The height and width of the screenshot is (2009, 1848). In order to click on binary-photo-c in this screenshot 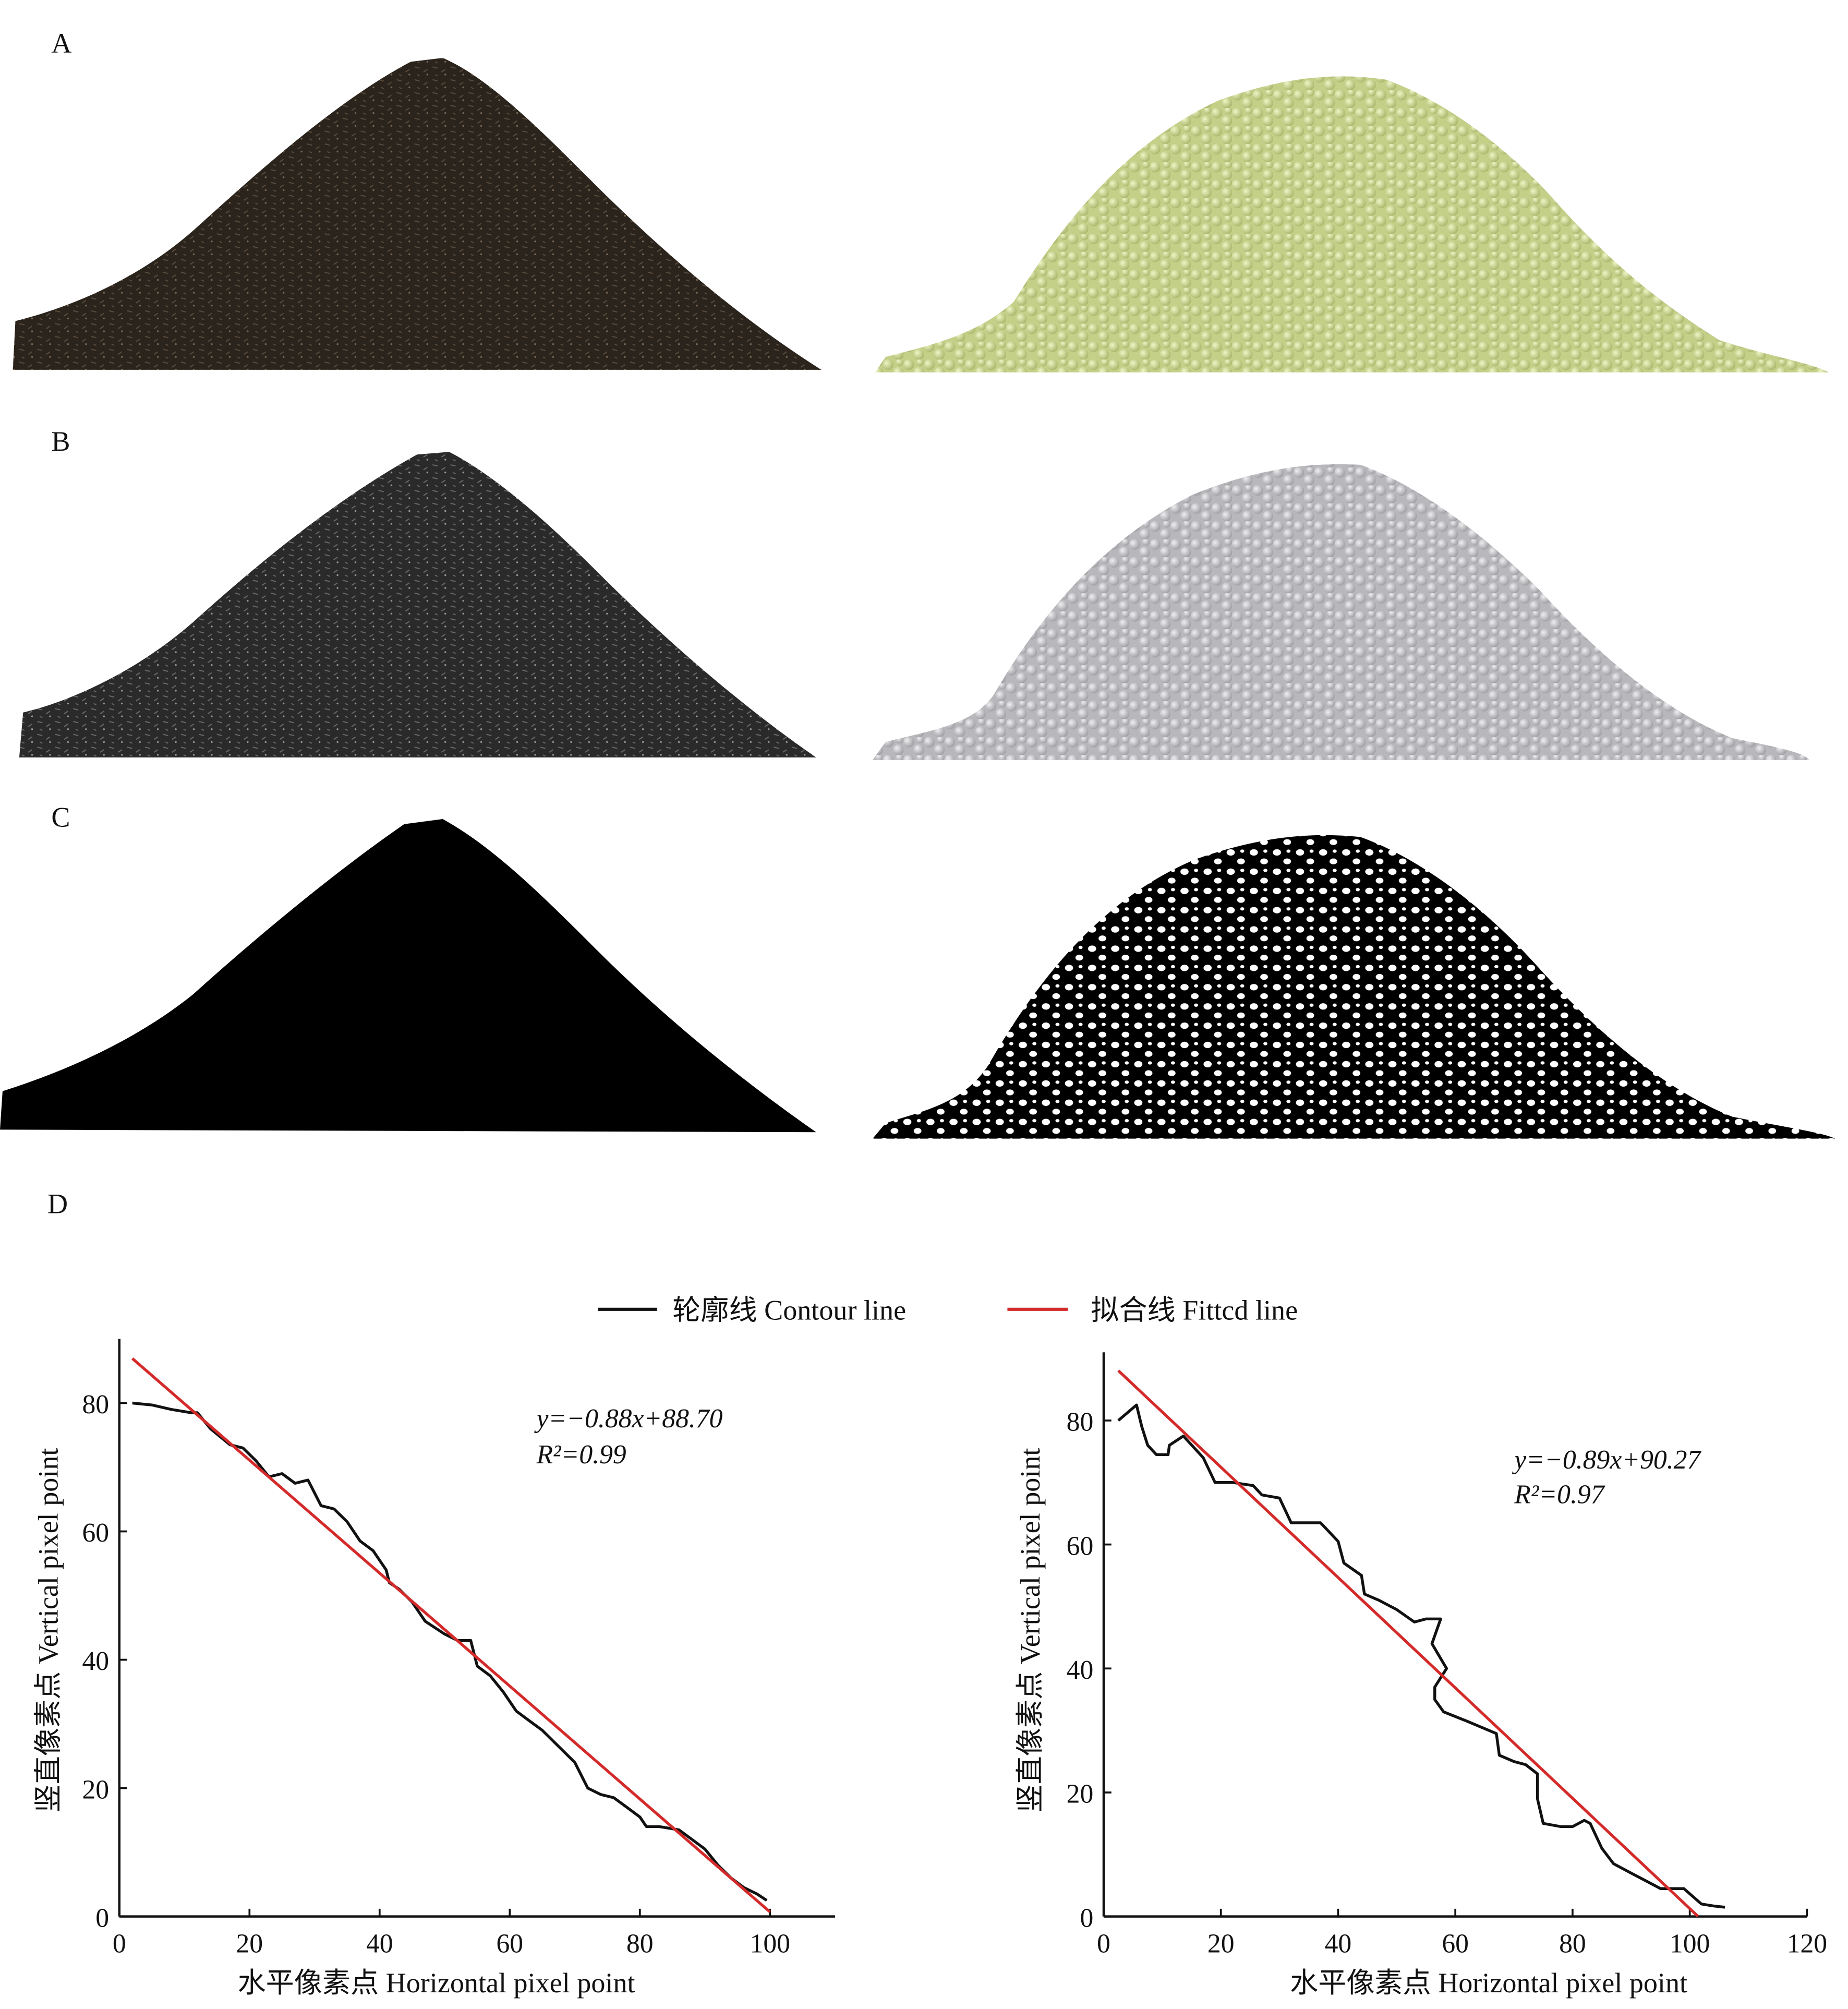, I will do `click(408, 976)`.